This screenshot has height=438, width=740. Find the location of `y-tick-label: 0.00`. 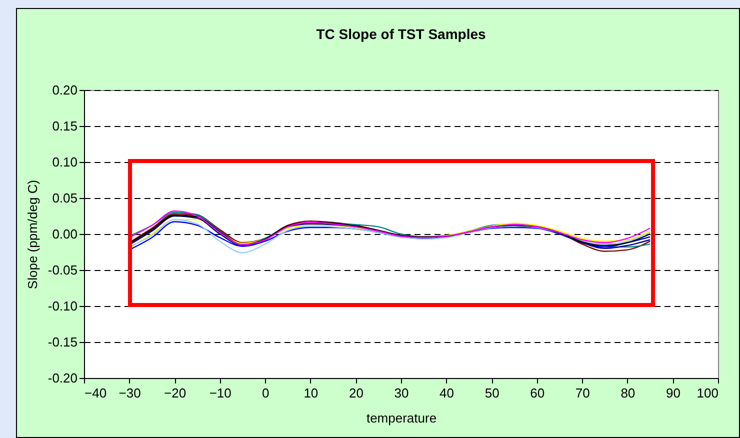

y-tick-label: 0.00 is located at coordinates (65, 234).